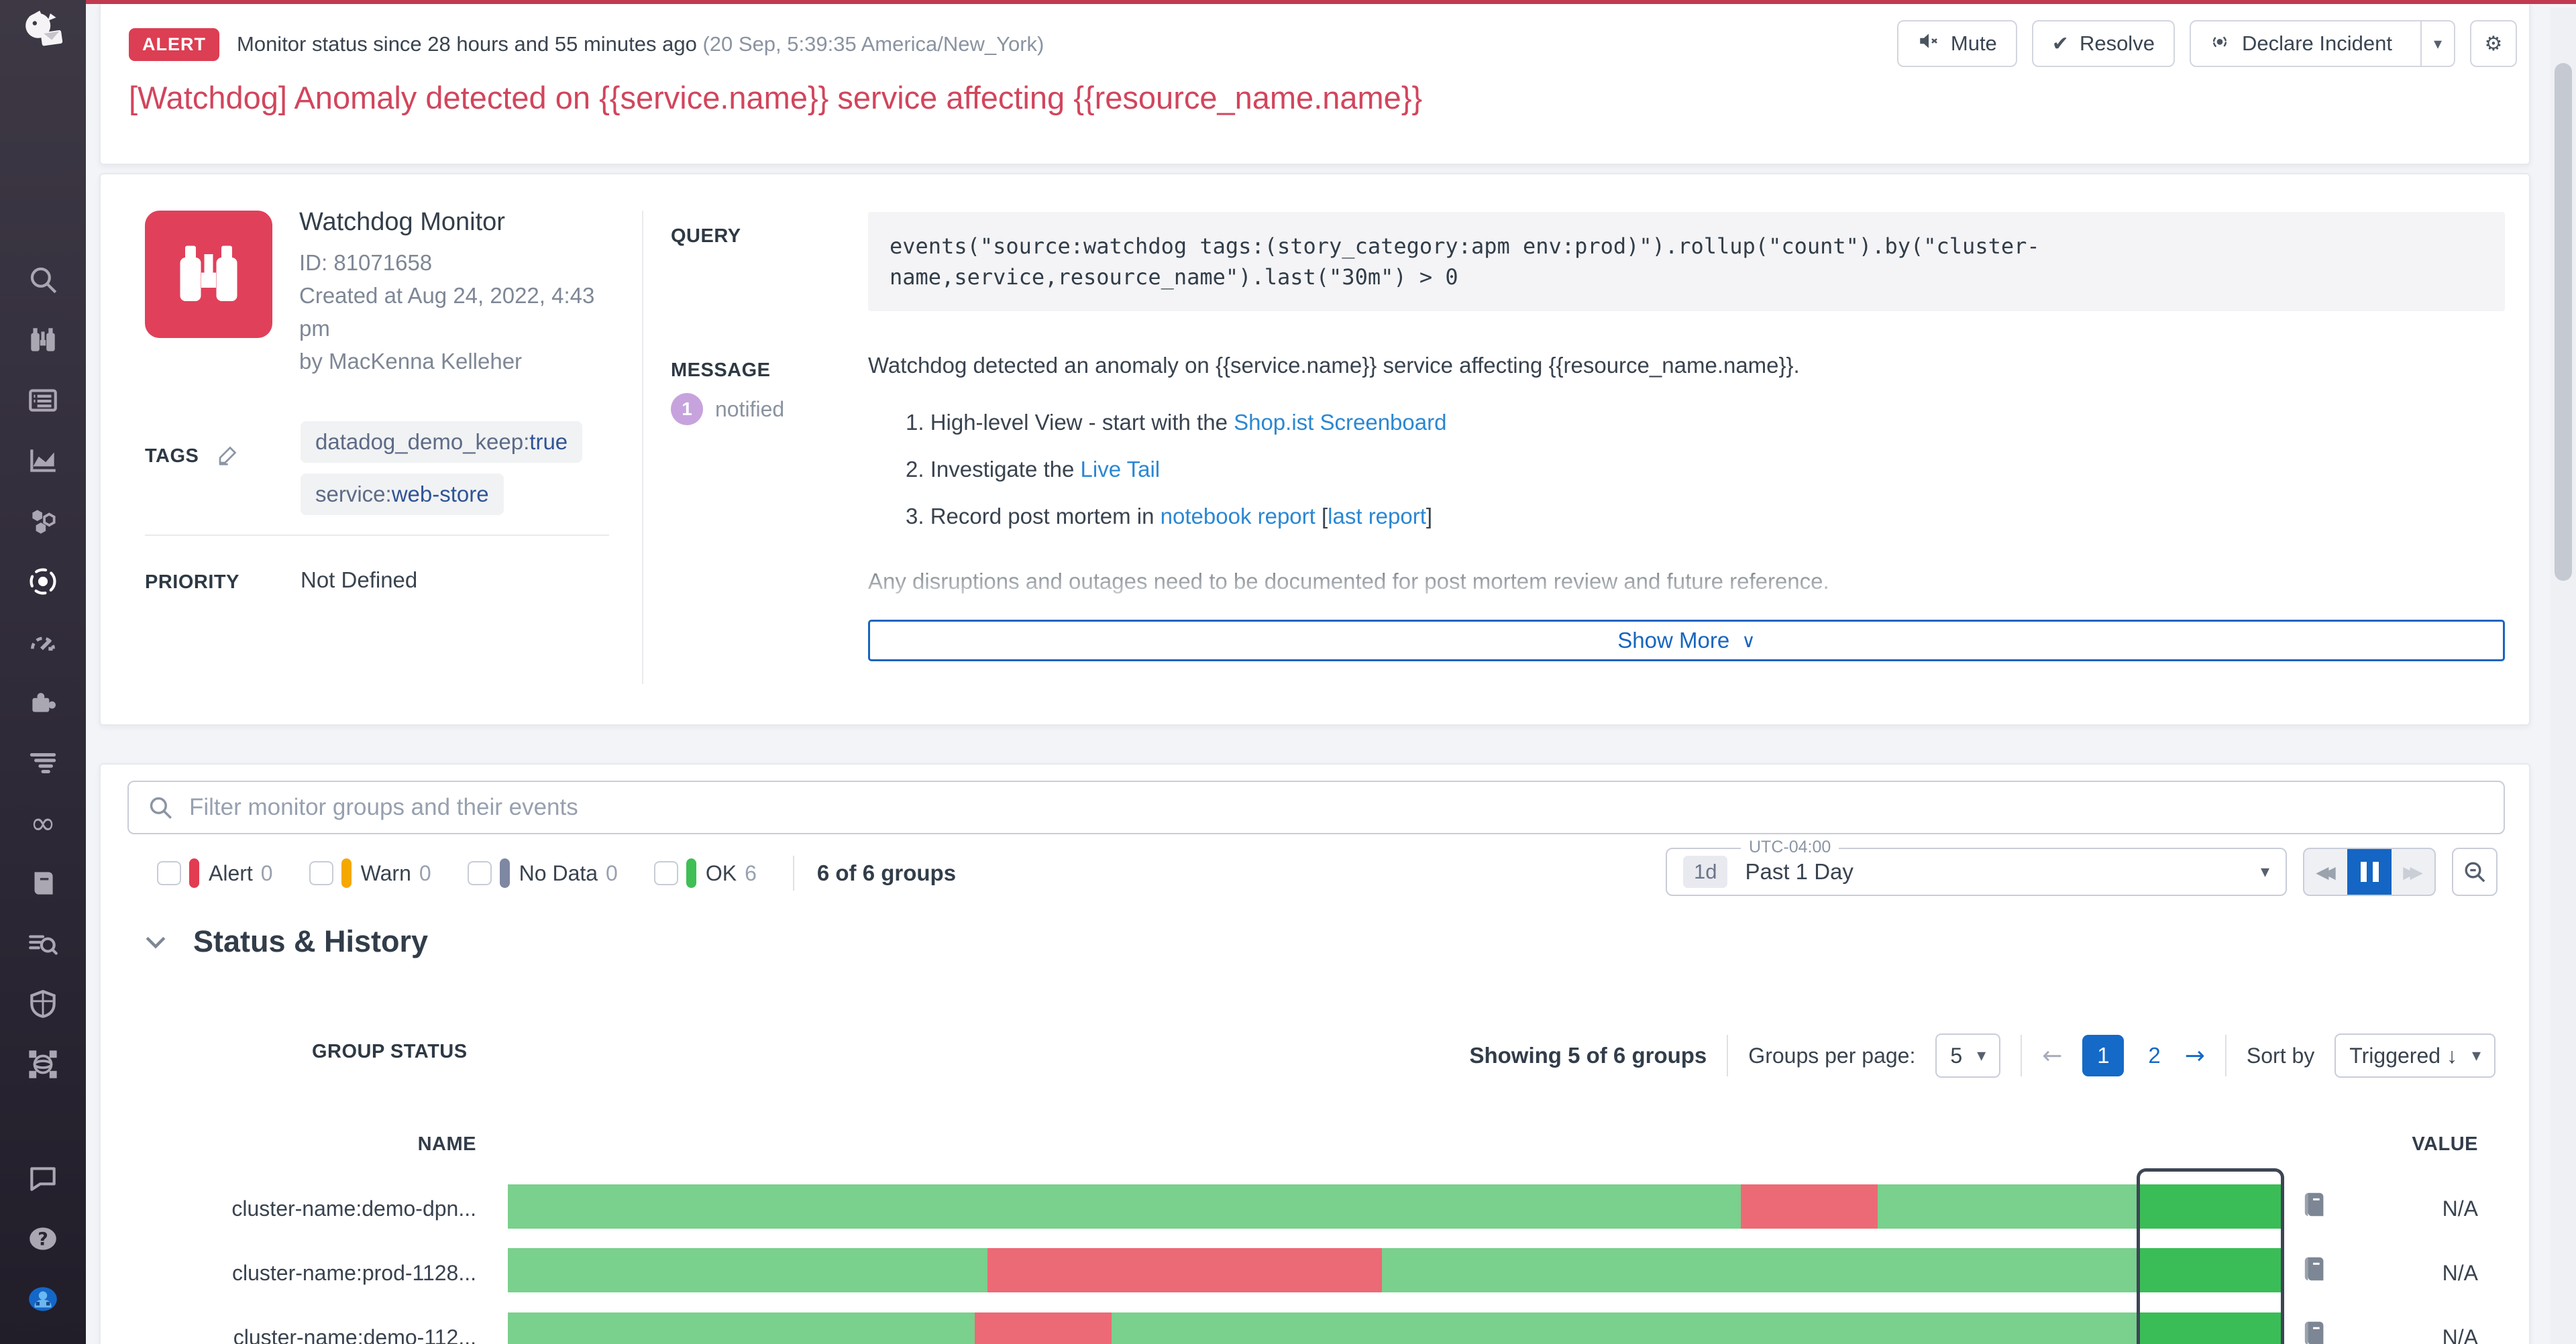 The image size is (2576, 1344). What do you see at coordinates (321, 873) in the screenshot?
I see `warn-checkbox` at bounding box center [321, 873].